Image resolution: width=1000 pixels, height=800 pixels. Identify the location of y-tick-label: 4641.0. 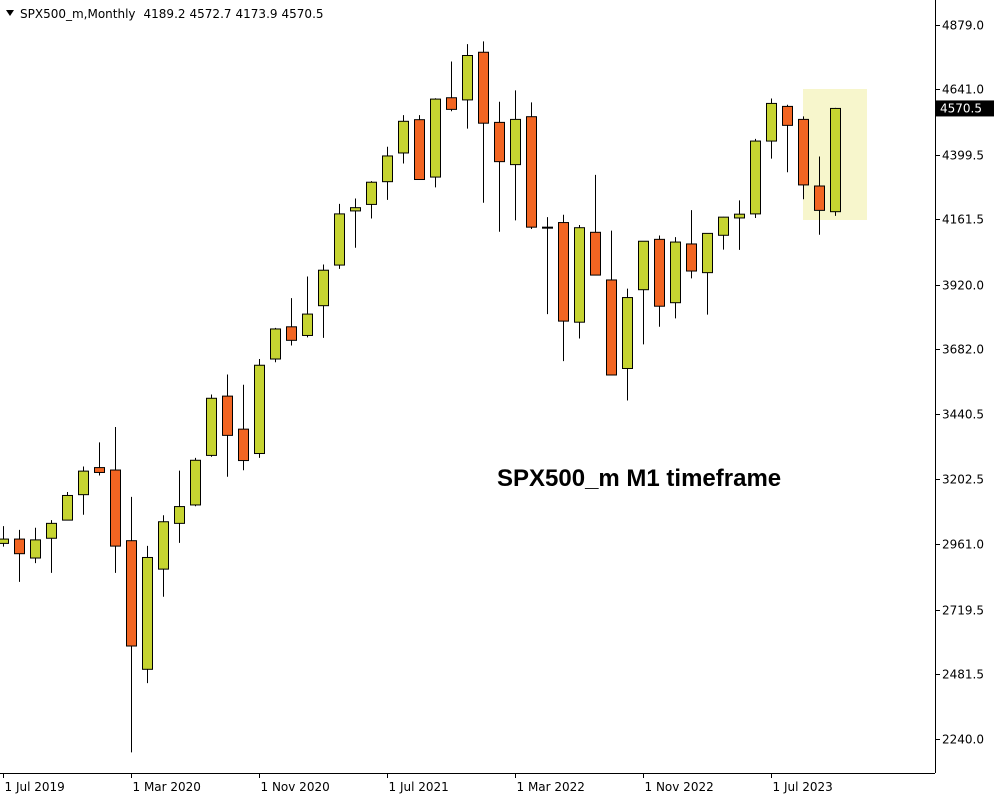
(963, 90).